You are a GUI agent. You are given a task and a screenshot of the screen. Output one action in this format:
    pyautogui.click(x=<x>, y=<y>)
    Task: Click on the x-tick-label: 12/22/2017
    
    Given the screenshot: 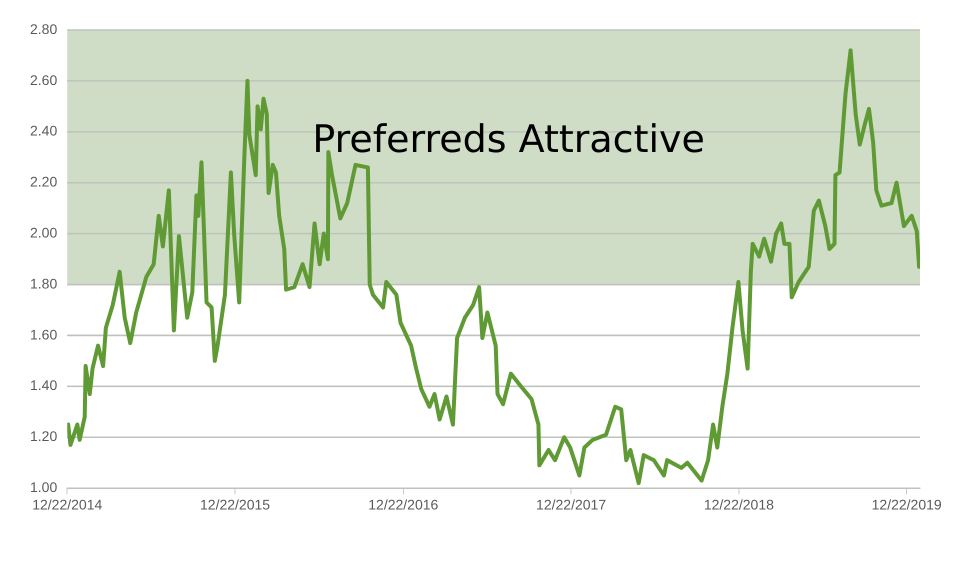 What is the action you would take?
    pyautogui.click(x=571, y=504)
    